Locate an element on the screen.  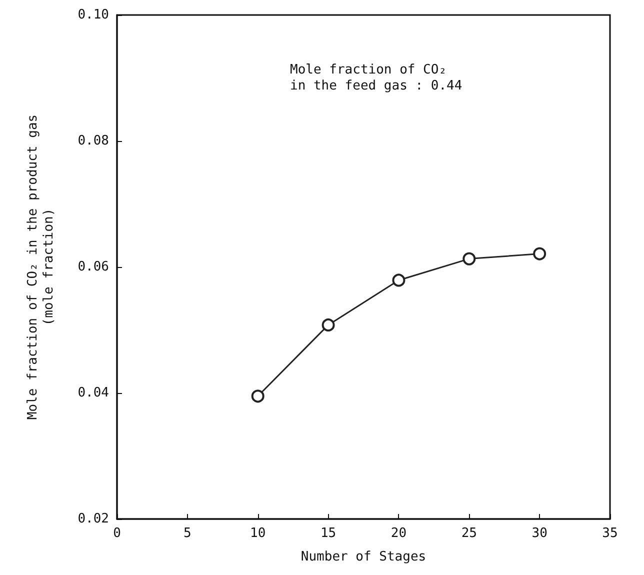
x-tick-label: 30 is located at coordinates (540, 533).